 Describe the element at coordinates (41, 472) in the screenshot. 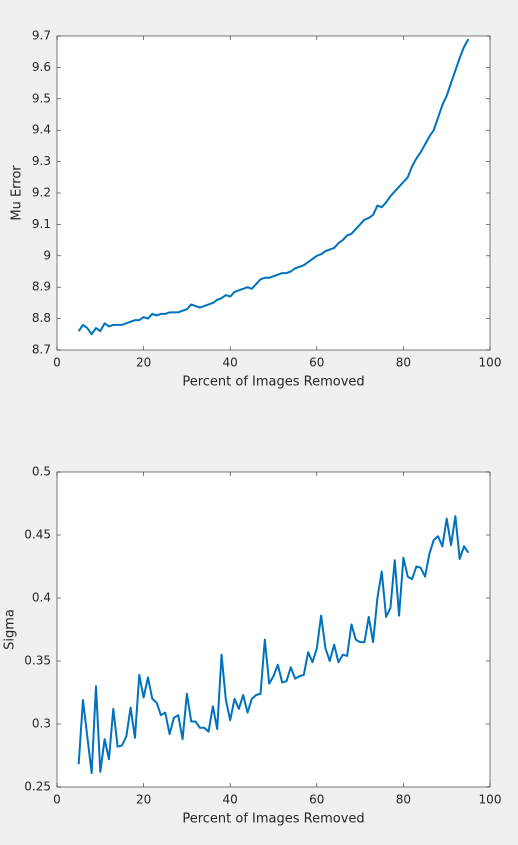

I see `y-tick-label: 0.5` at that location.